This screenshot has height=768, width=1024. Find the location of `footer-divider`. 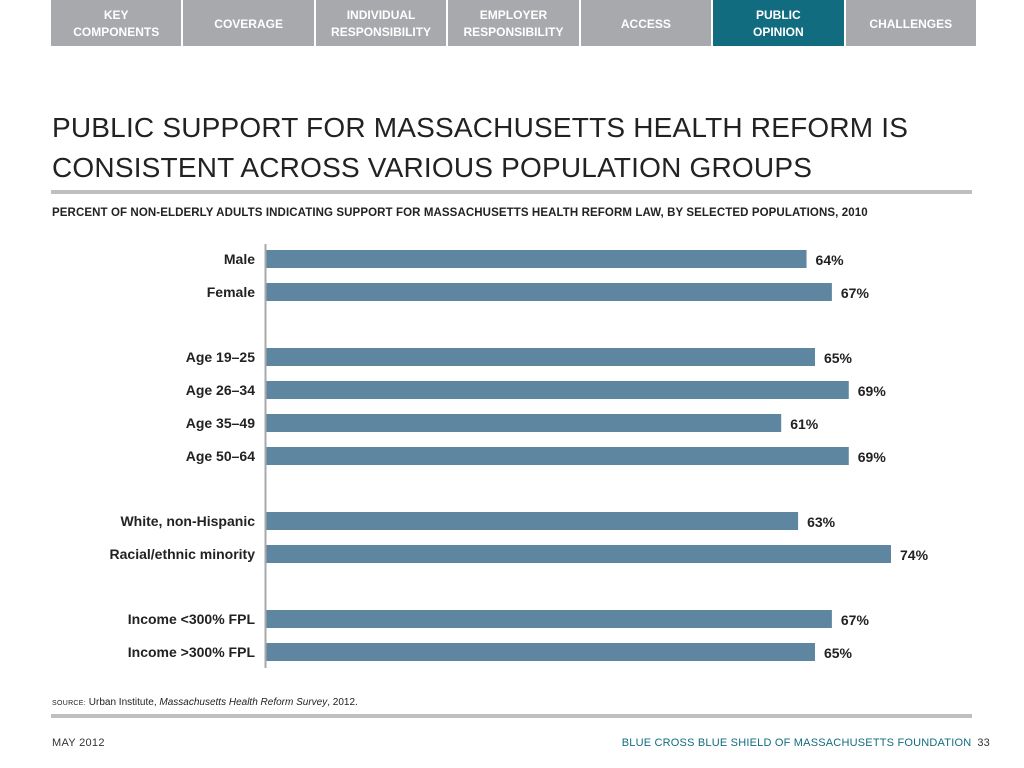

footer-divider is located at coordinates (511, 716).